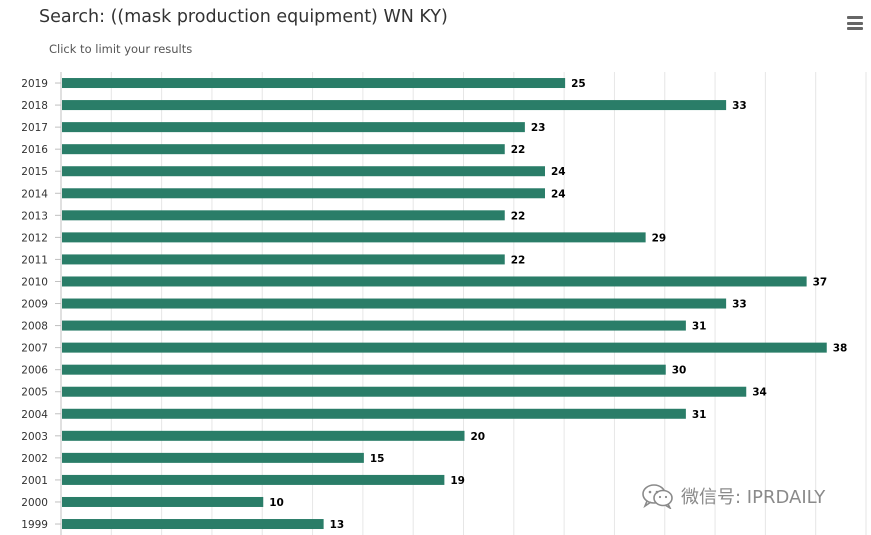 The height and width of the screenshot is (535, 871). I want to click on watermark: 微信号: IPRDAILY, so click(733, 496).